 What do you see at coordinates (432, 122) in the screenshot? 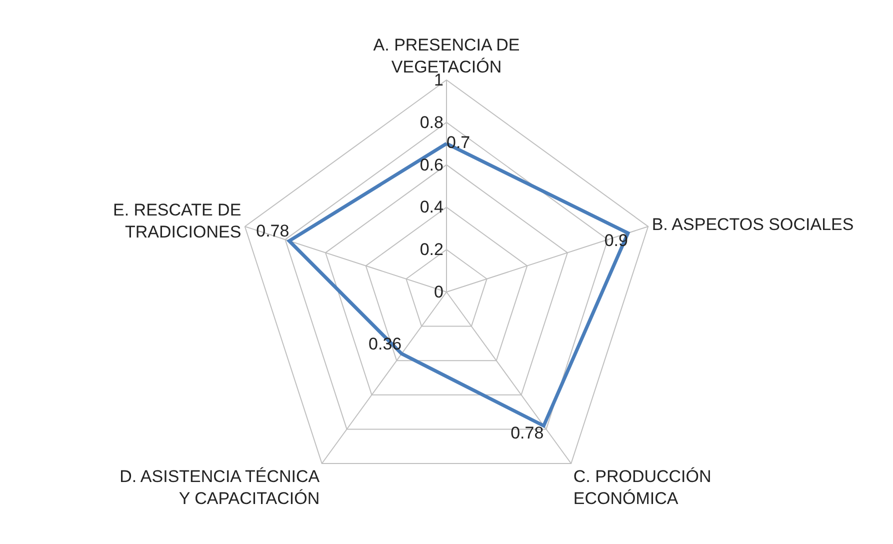
I see `y-tick-label: 0.8` at bounding box center [432, 122].